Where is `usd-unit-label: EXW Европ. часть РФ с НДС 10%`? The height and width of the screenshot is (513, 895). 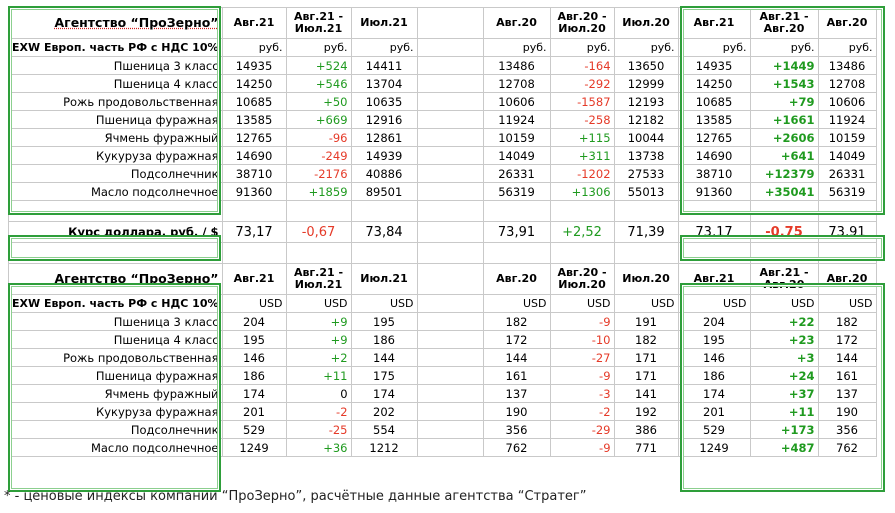
usd-unit-label: EXW Европ. часть РФ с НДС 10% is located at coordinates (115, 303).